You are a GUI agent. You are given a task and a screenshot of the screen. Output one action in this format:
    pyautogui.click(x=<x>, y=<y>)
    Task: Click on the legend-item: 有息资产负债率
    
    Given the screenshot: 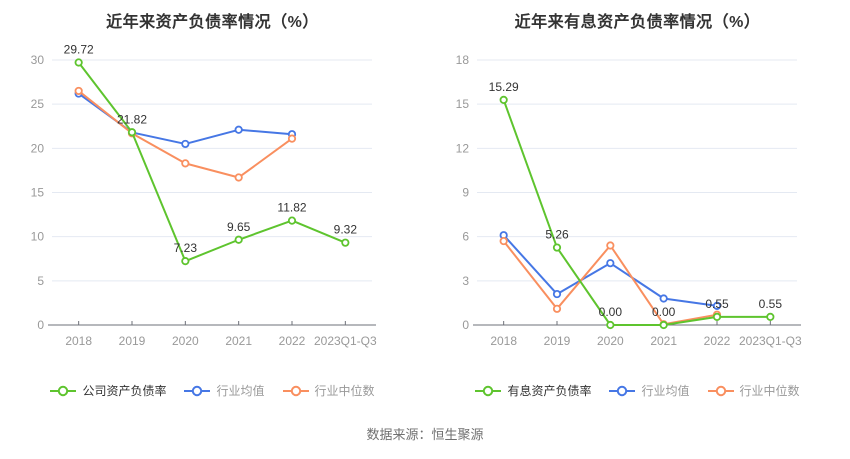 What is the action you would take?
    pyautogui.click(x=533, y=390)
    